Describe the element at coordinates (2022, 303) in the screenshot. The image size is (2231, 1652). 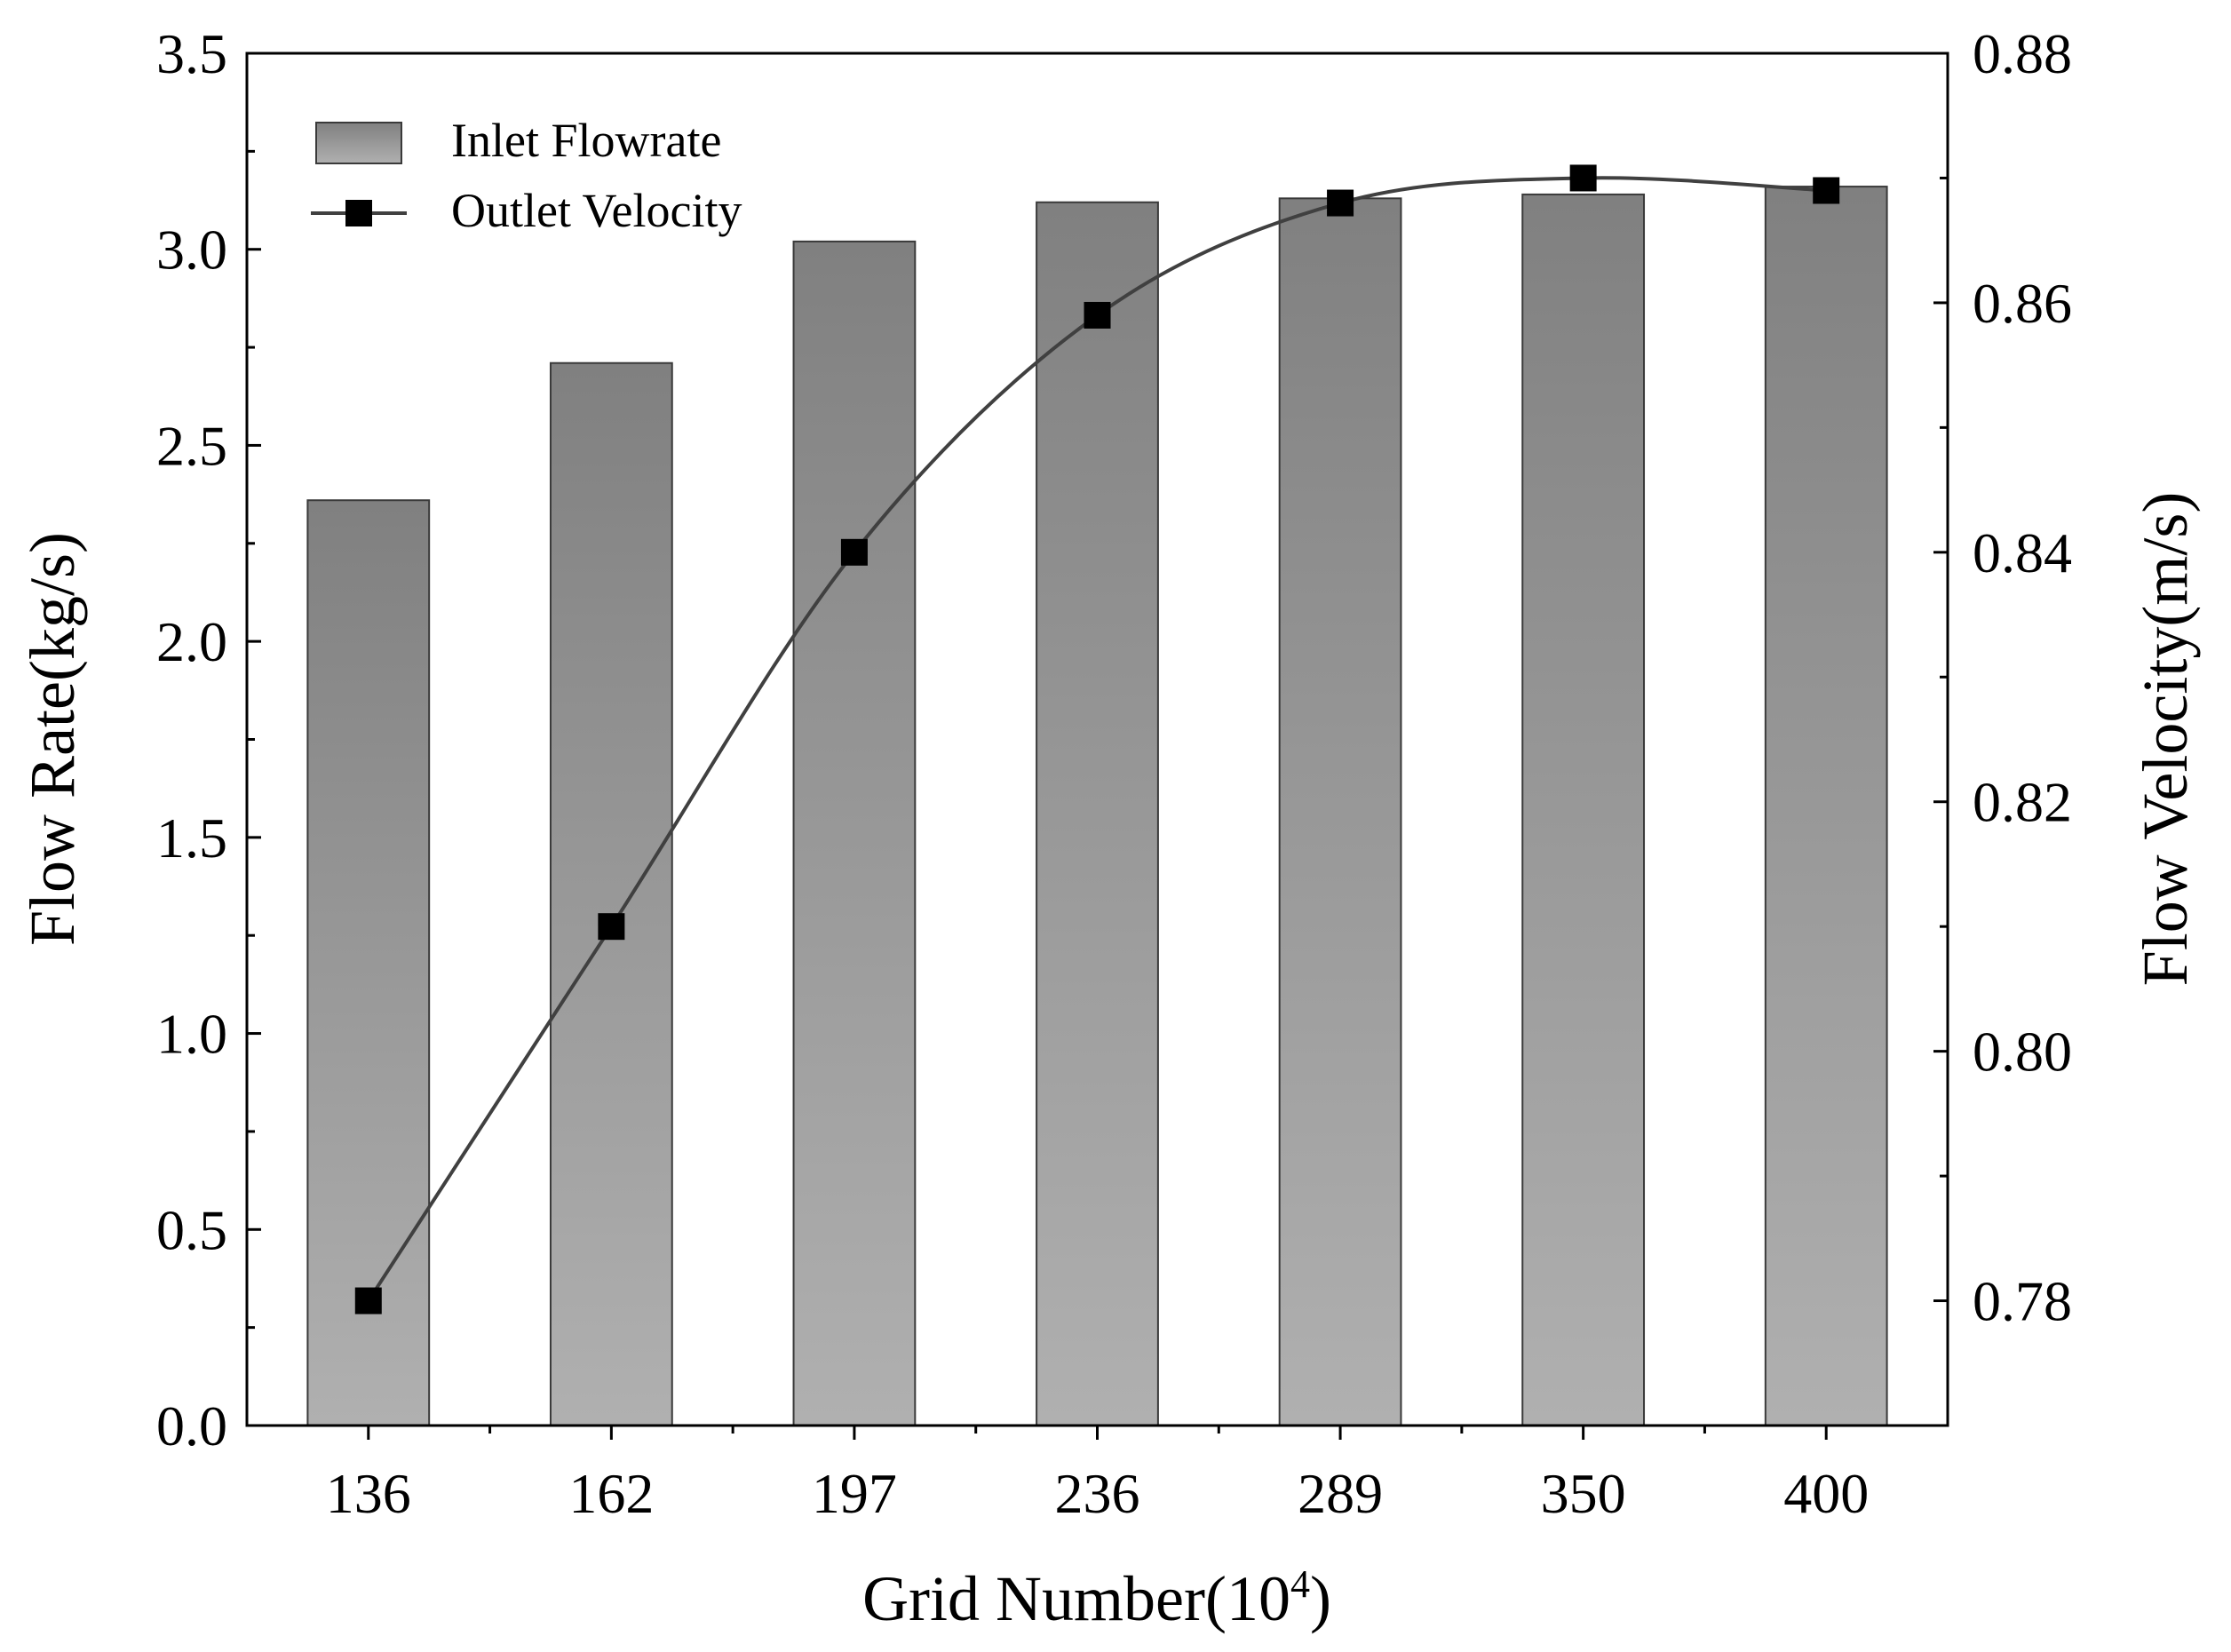
I see `right-tick-label: 0.86` at that location.